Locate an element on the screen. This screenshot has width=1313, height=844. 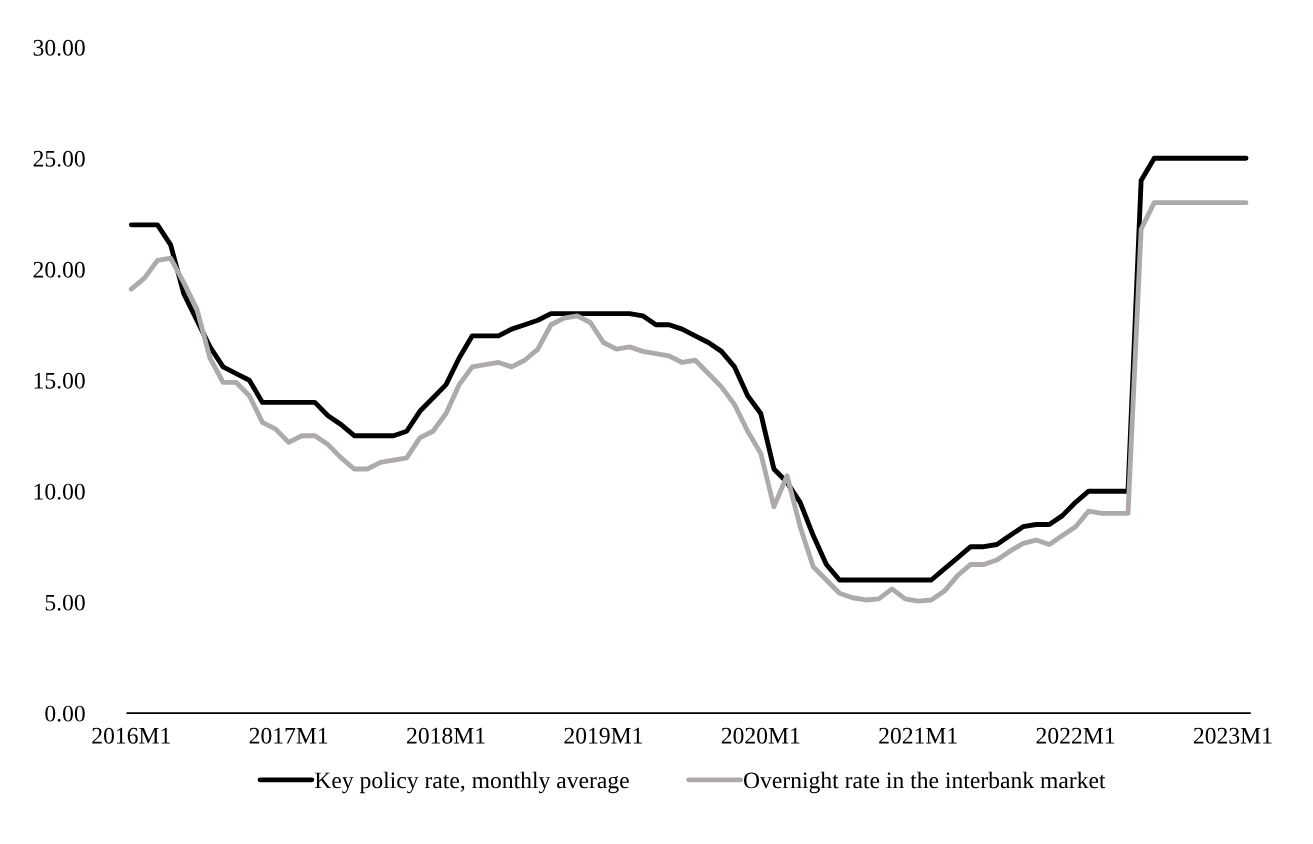
y-tick-label: 20.00 is located at coordinates (59, 269).